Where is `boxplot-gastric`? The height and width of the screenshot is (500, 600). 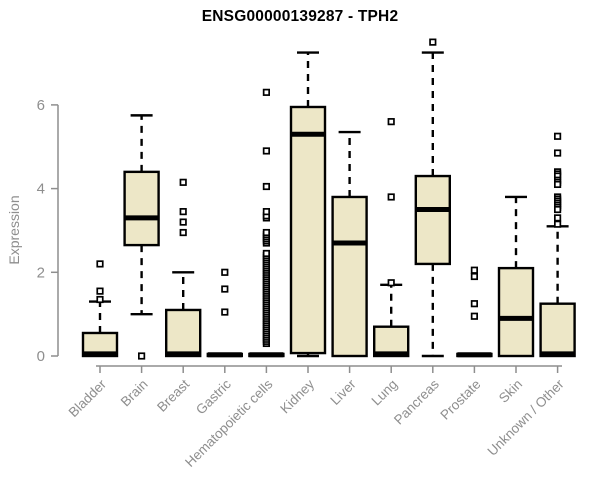 boxplot-gastric is located at coordinates (225, 313).